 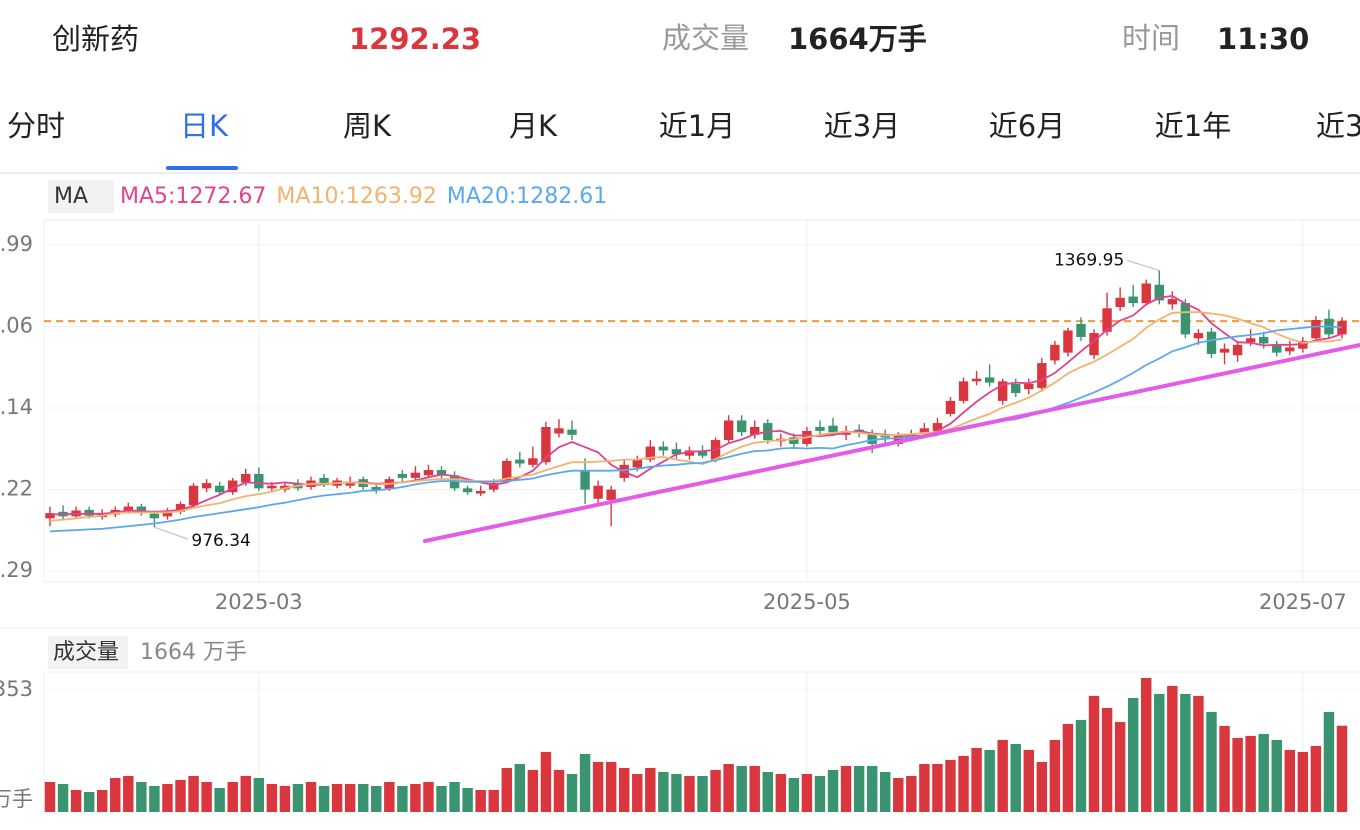 I want to click on y-tick-label: 1408.99, so click(x=16, y=244).